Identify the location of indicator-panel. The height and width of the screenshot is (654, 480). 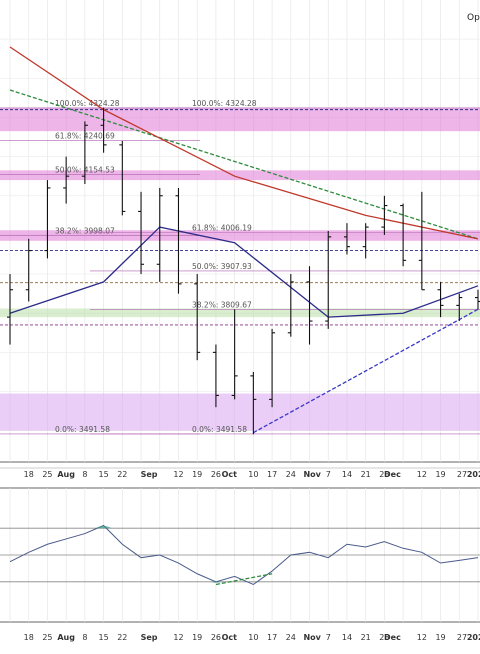
(240, 555).